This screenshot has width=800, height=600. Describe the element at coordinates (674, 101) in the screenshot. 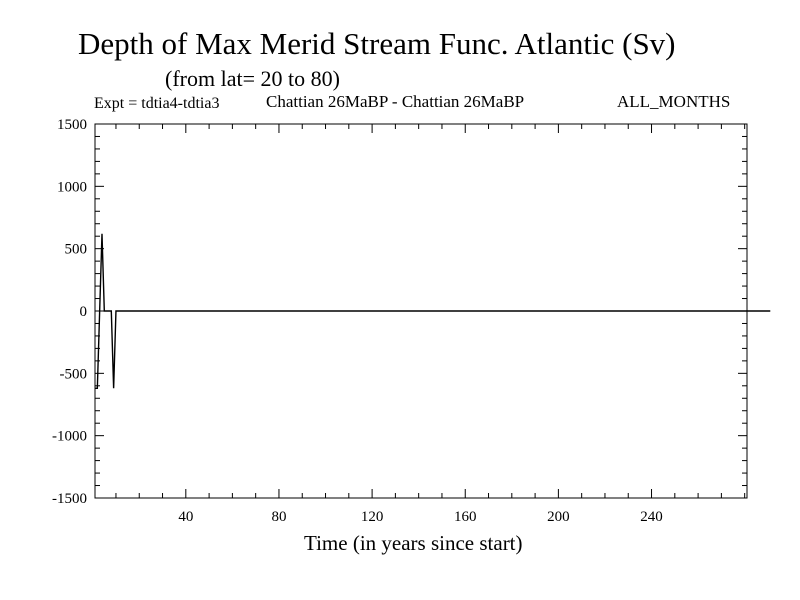

I see `months-label: ALL_MONTHS` at that location.